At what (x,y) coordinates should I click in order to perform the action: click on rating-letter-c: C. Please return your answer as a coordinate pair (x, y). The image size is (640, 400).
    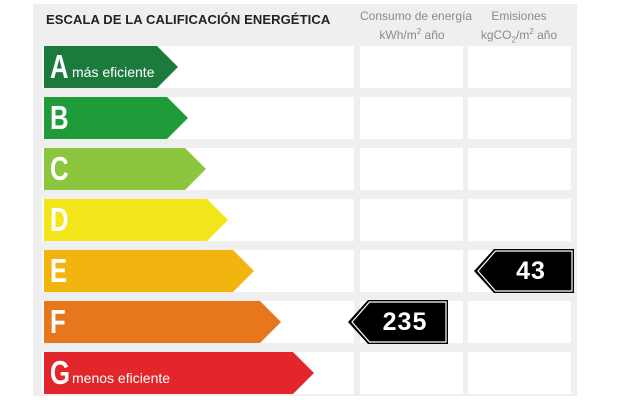
    Looking at the image, I should click on (59, 168).